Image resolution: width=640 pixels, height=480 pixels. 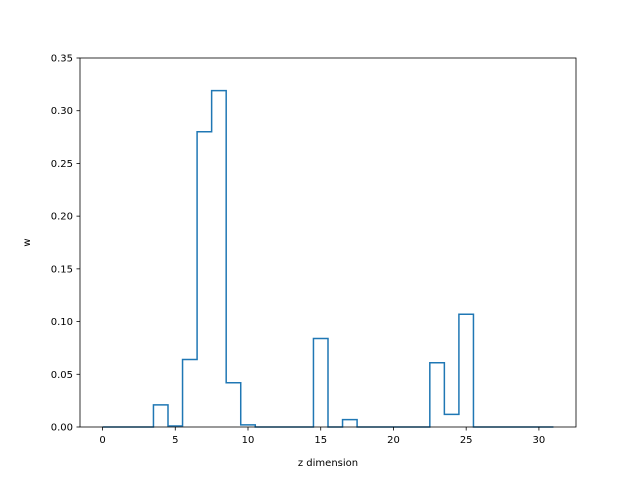 I want to click on y-tick-label: 0.00, so click(x=62, y=428).